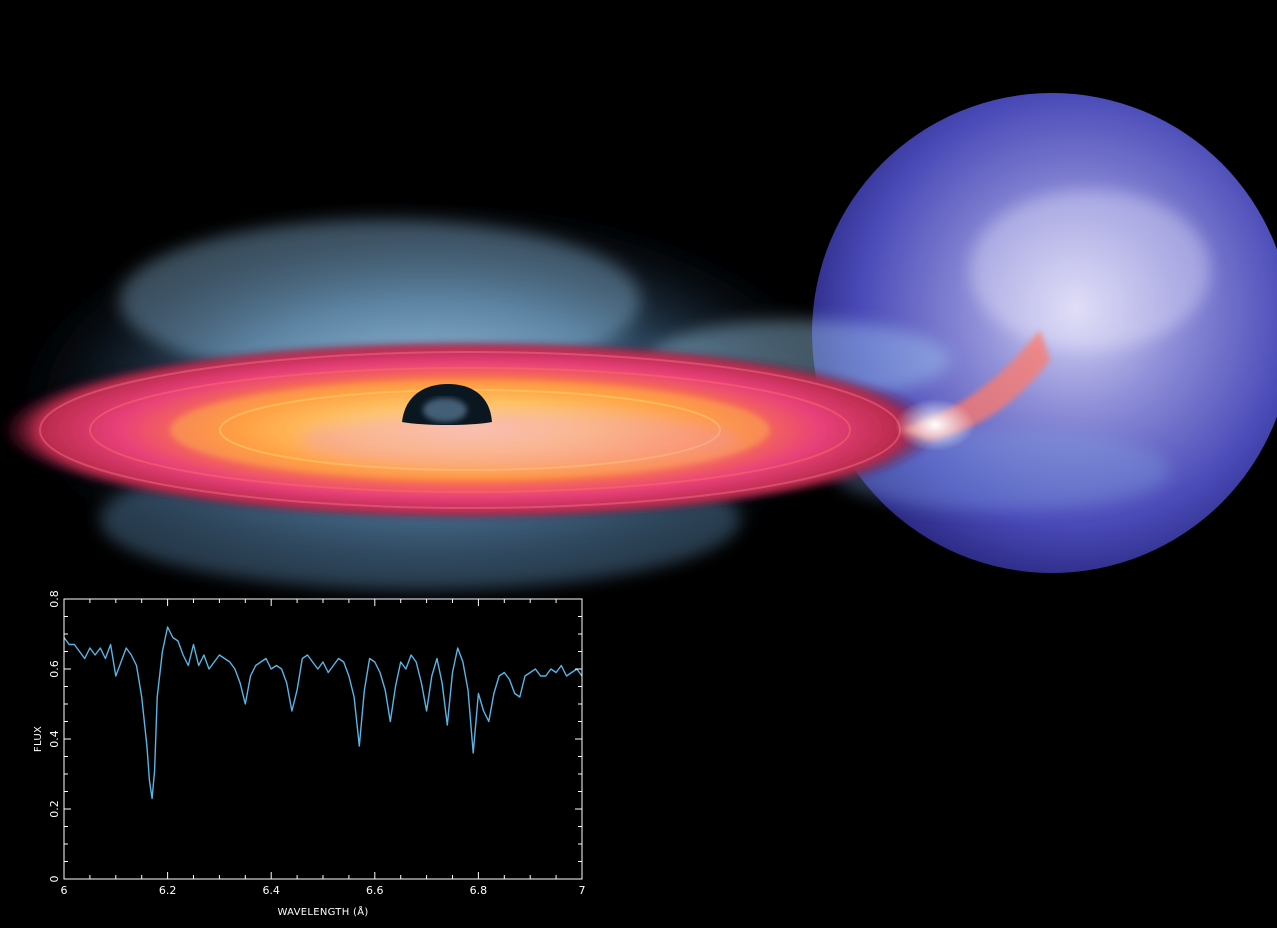 Image resolution: width=1277 pixels, height=928 pixels. I want to click on y-tick-label: 0.2, so click(54, 809).